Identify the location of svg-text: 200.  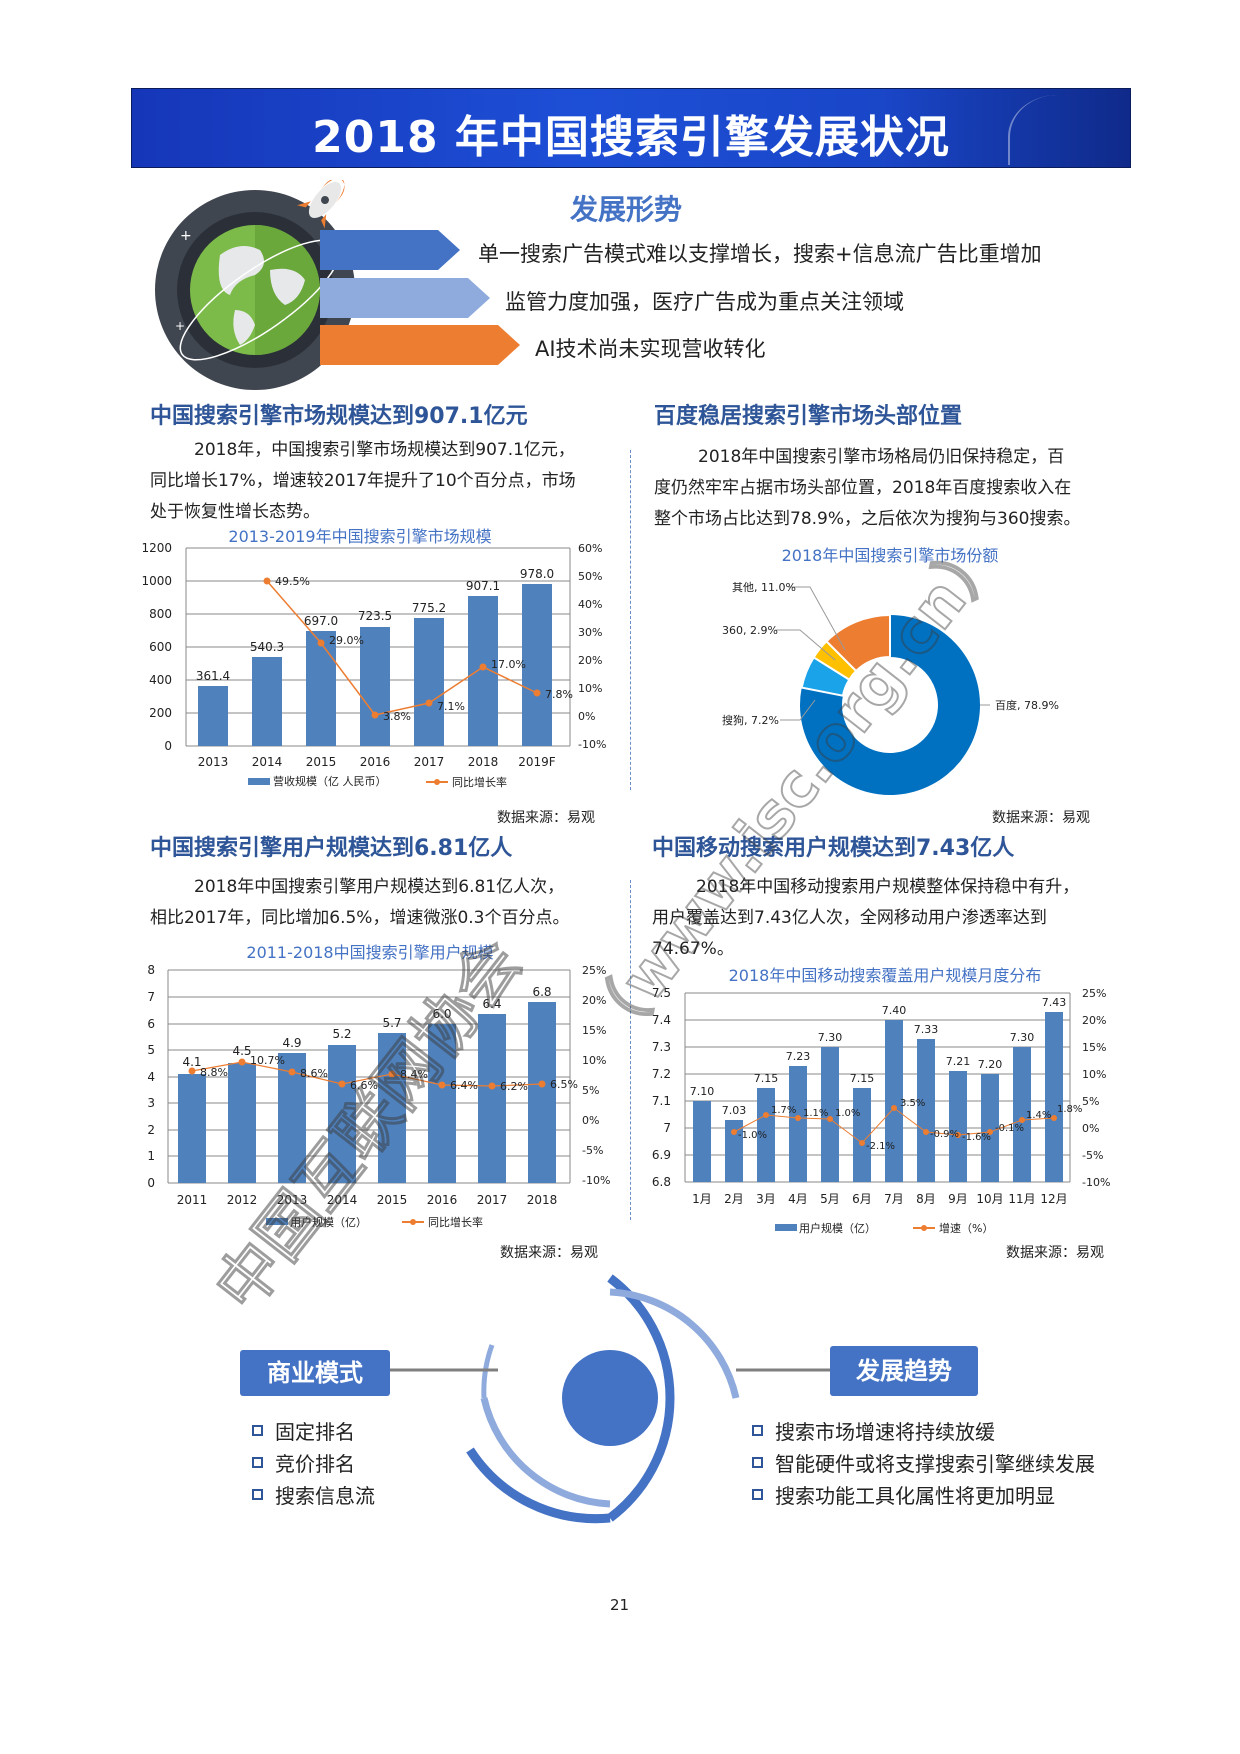
(160, 713).